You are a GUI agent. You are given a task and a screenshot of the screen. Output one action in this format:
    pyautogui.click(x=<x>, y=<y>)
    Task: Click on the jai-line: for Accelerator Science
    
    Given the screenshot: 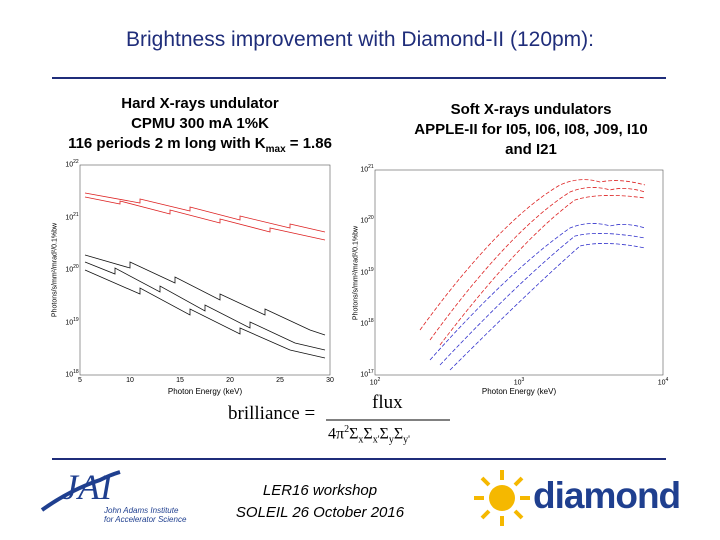 What is the action you would take?
    pyautogui.click(x=145, y=519)
    